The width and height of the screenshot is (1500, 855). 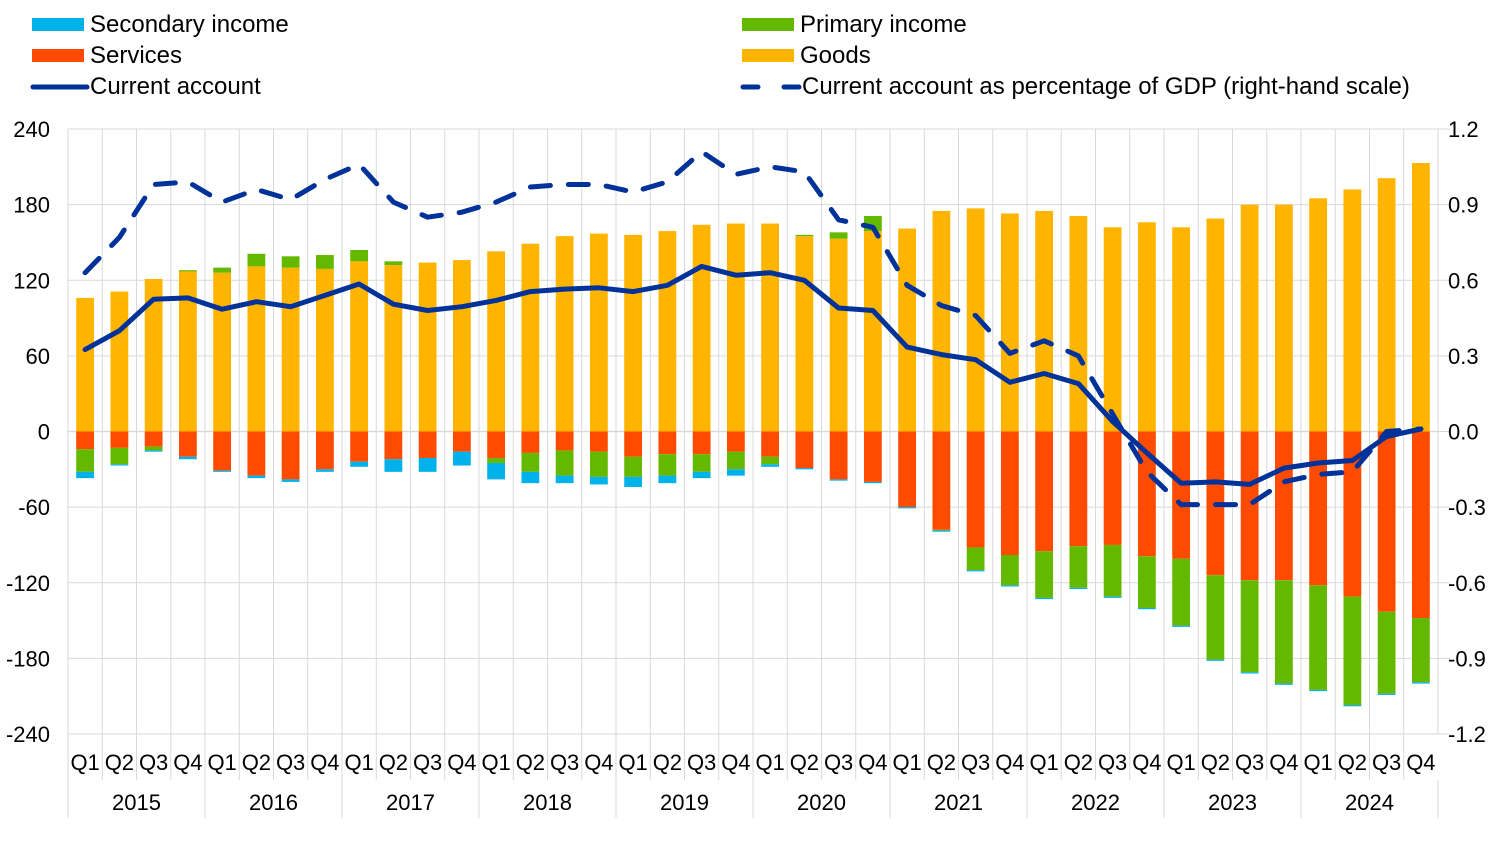 I want to click on current-account-line-icon, so click(x=60, y=86).